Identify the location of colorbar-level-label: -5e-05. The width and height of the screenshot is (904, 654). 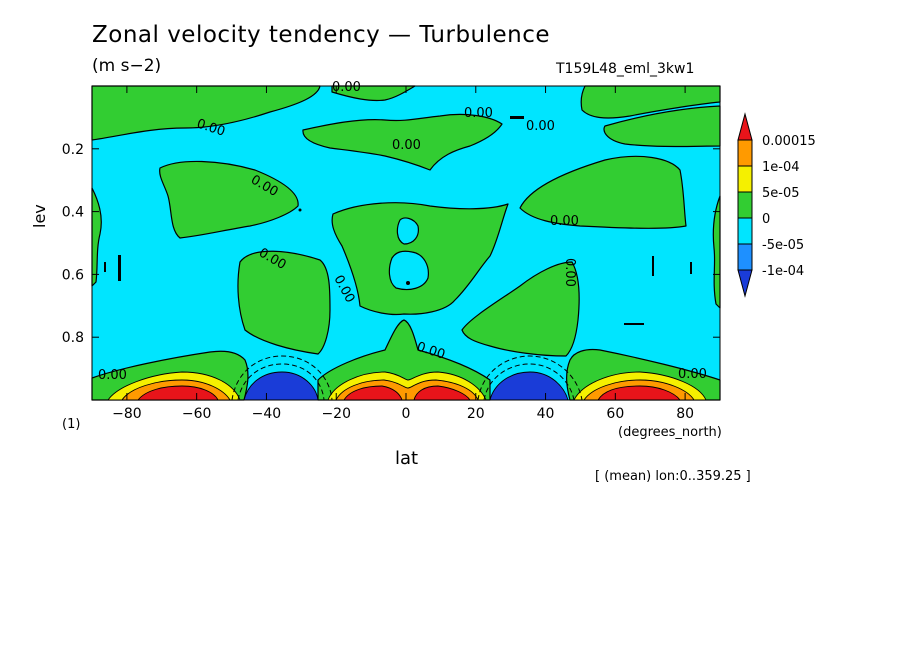
(783, 245).